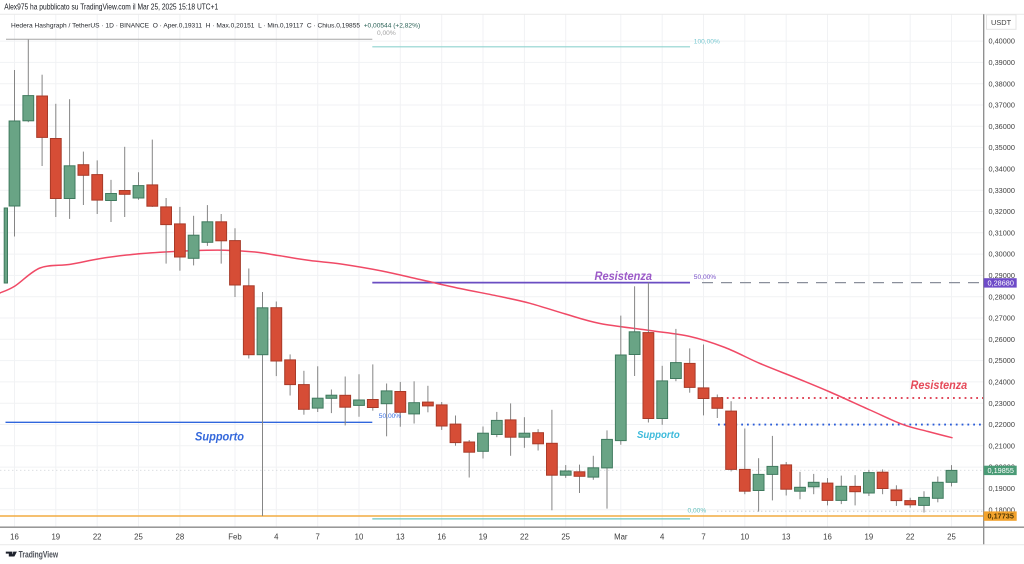 The height and width of the screenshot is (564, 1024). What do you see at coordinates (1001, 282) in the screenshot?
I see `svg-text: 0,28680` at bounding box center [1001, 282].